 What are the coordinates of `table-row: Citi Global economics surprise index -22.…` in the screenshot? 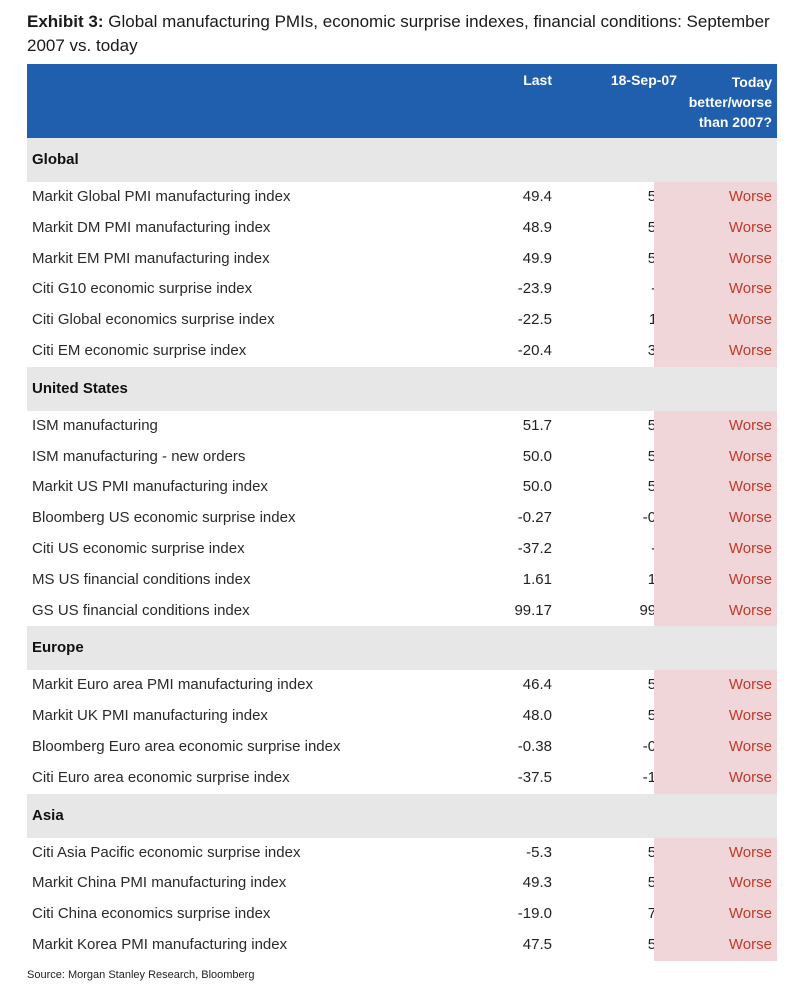 It's located at (402, 320).